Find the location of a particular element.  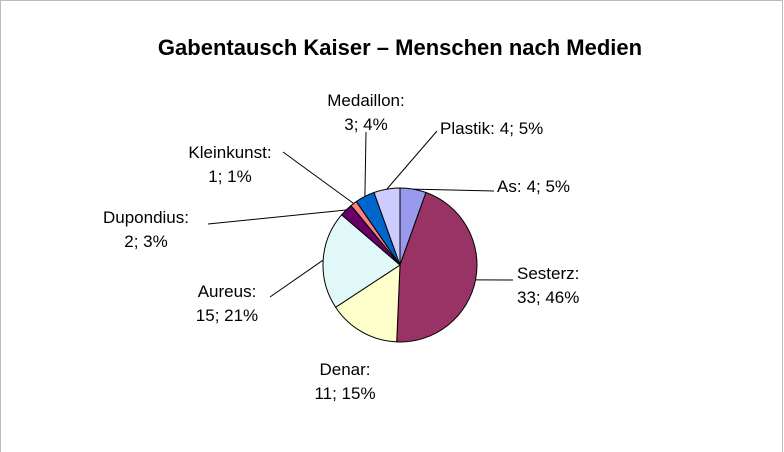

label-category: Dupondius: is located at coordinates (146, 217).